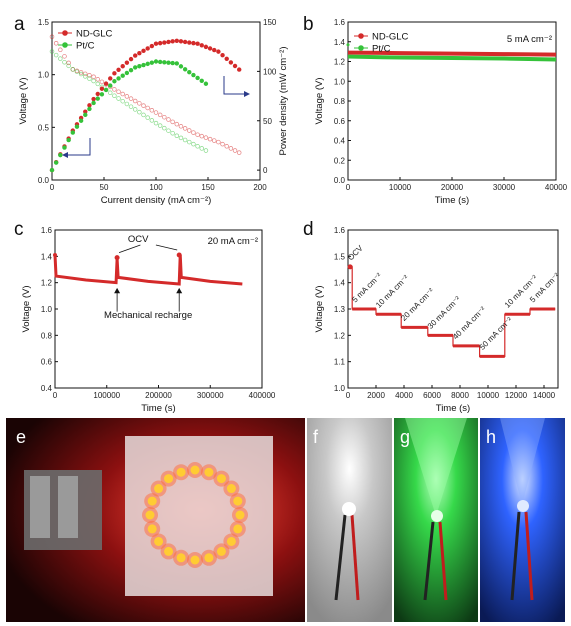 The image size is (571, 626). Describe the element at coordinates (234, 85) in the screenshot. I see `right-axis-arrow` at that location.